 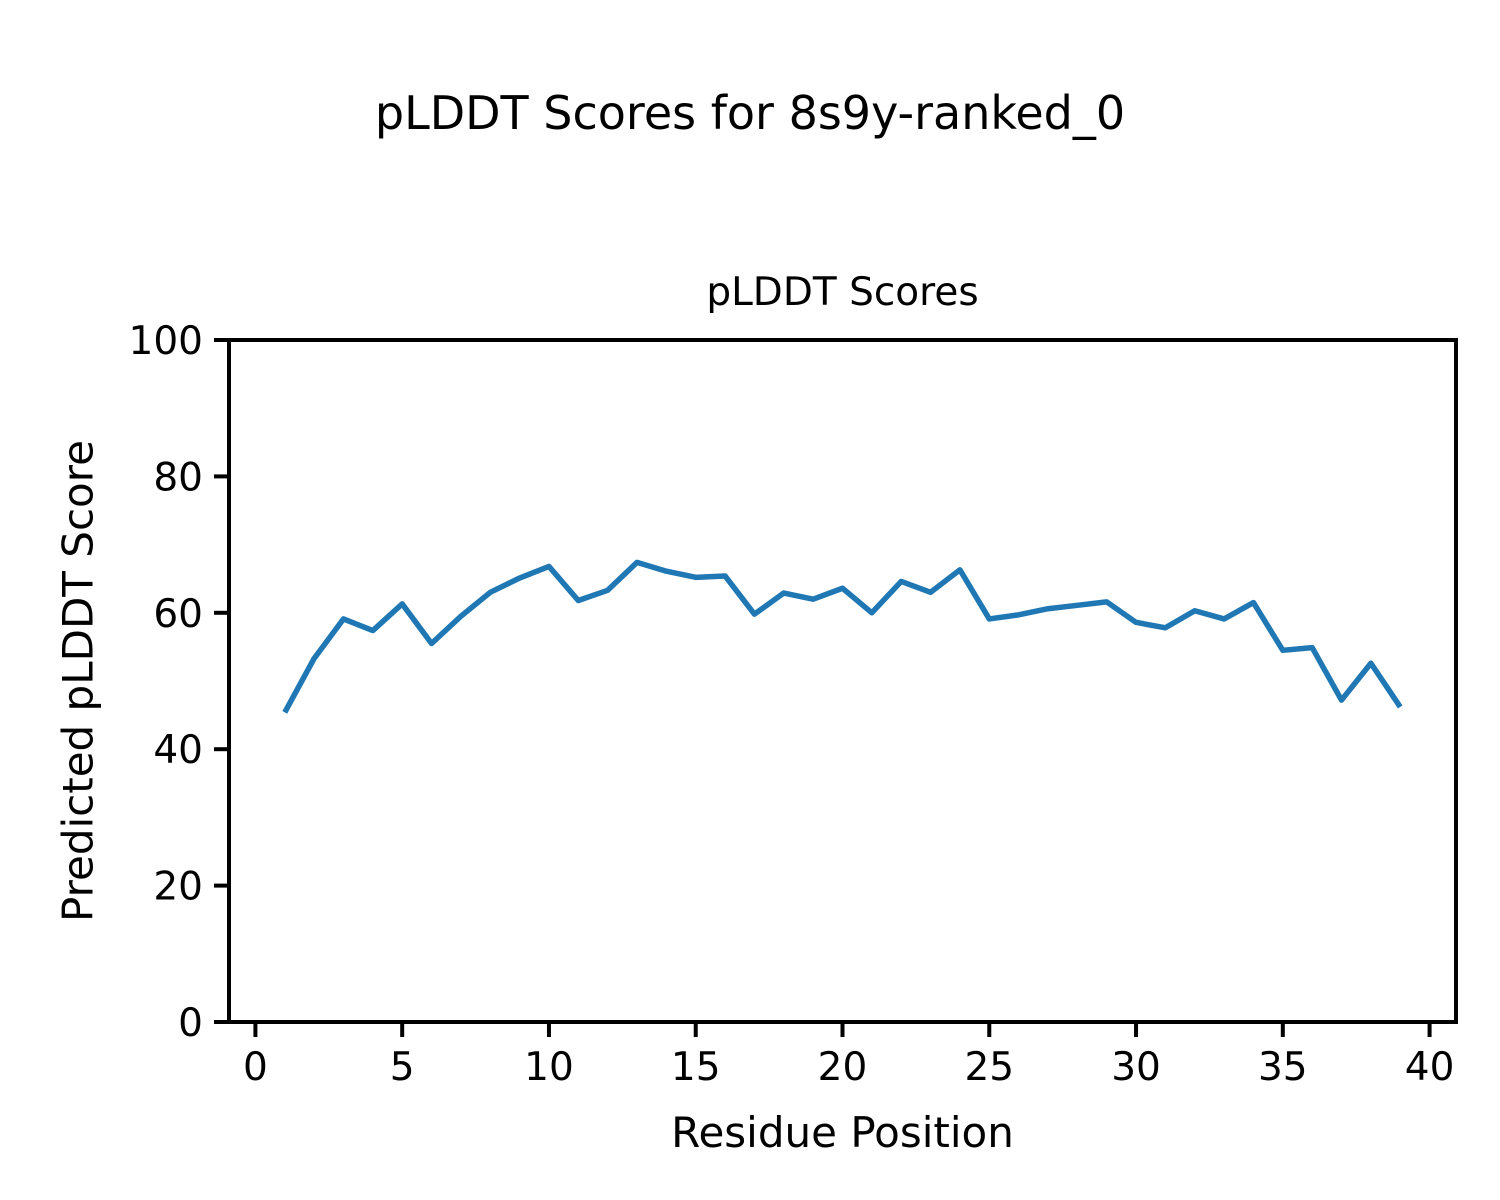 I want to click on y-tick-label: 80, so click(x=178, y=477).